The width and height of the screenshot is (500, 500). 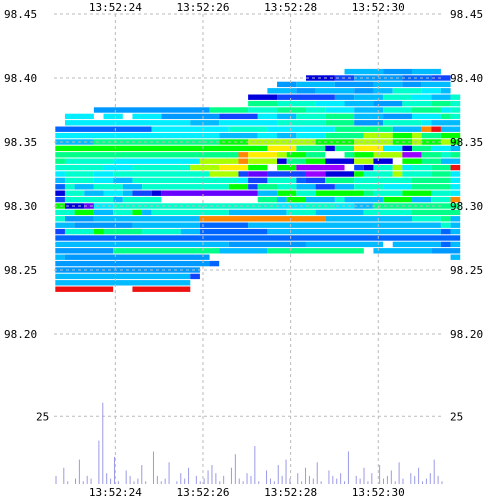 What do you see at coordinates (20, 142) in the screenshot?
I see `y-tick-label-left: 98.35` at bounding box center [20, 142].